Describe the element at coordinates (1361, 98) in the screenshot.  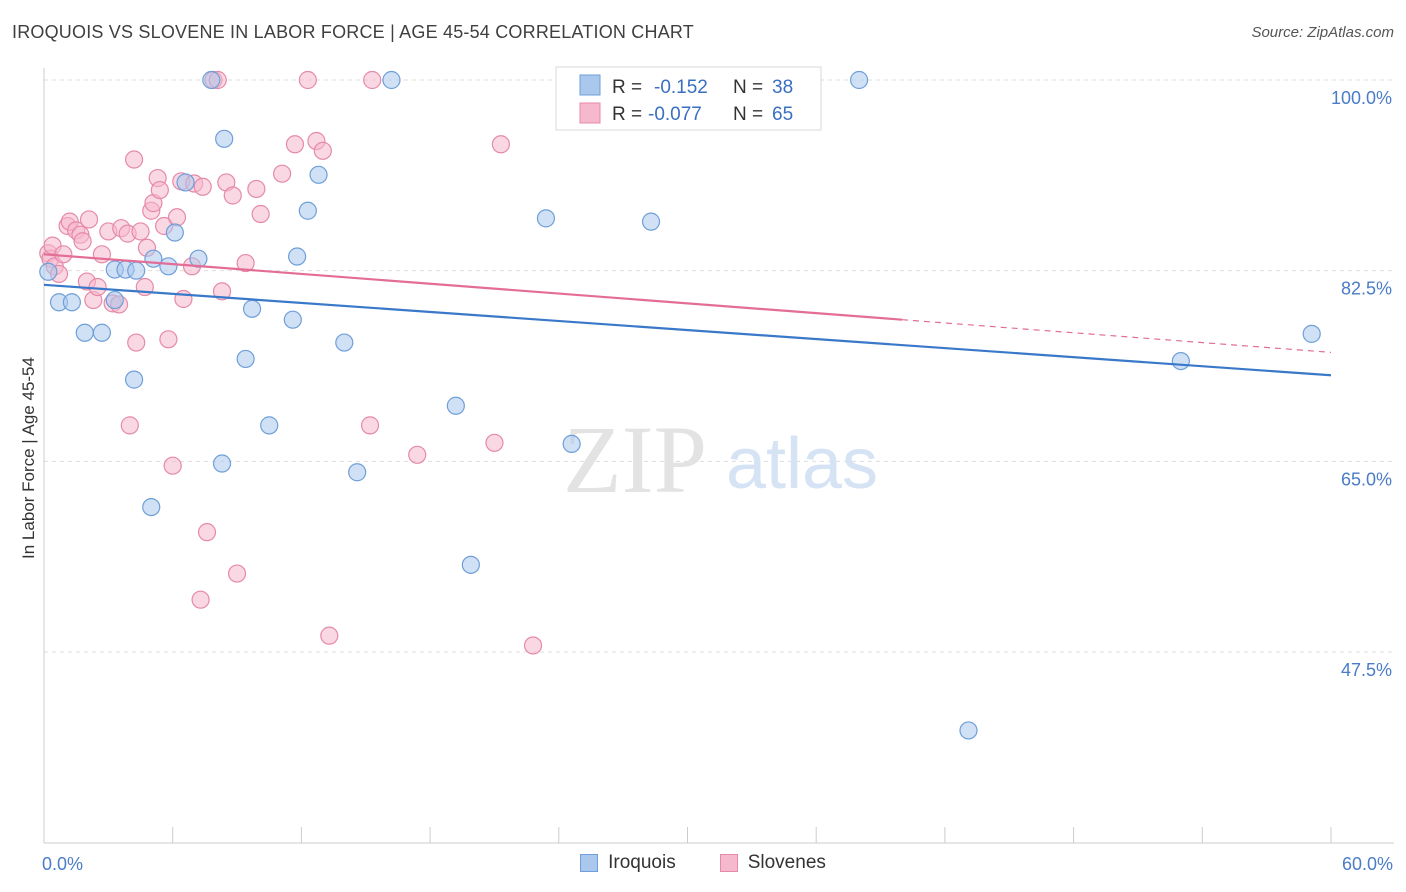
I see `y-tick-label-3: 100.0%` at that location.